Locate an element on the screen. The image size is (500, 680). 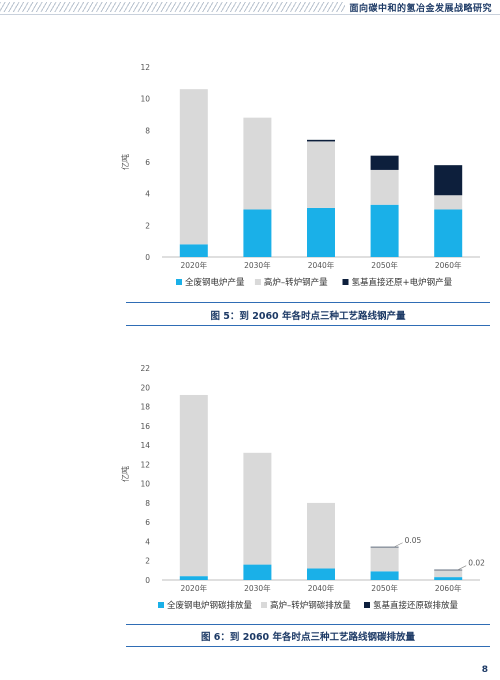
header-title: 面向碳中和的氢冶金发展战略研究 is located at coordinates (420, 9).